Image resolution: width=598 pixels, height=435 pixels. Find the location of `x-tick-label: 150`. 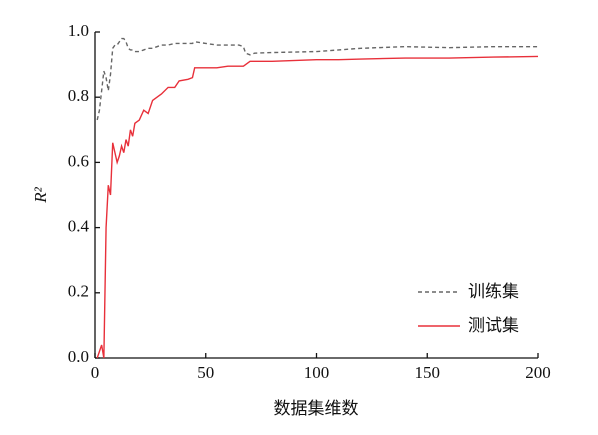

x-tick-label: 150 is located at coordinates (428, 372).